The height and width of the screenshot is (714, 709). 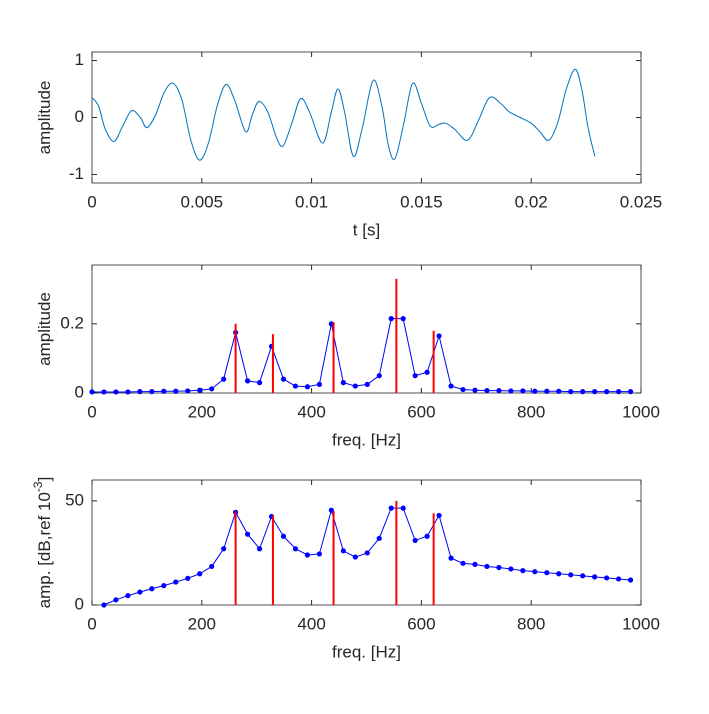 What do you see at coordinates (91, 201) in the screenshot?
I see `x-tick-label: 0` at bounding box center [91, 201].